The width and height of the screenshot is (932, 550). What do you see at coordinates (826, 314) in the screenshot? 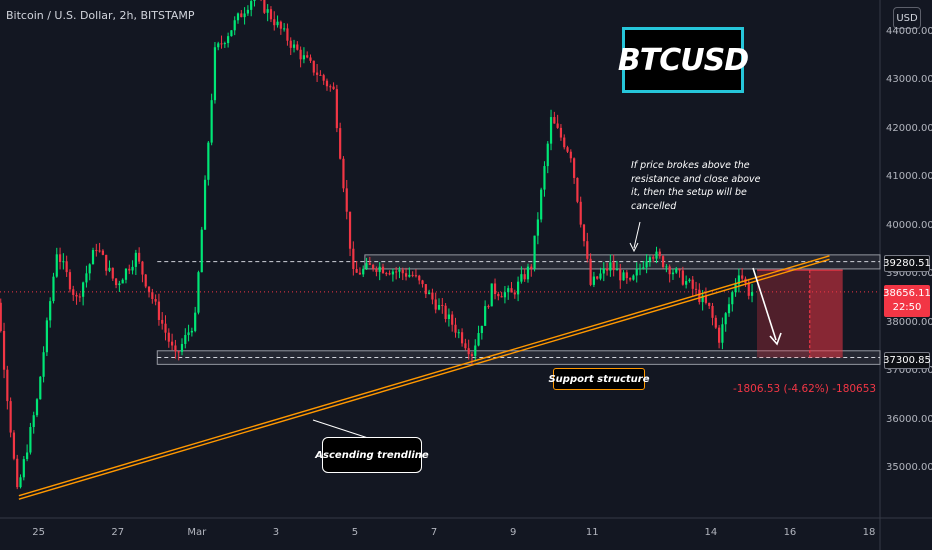
I see `short-position-shade` at bounding box center [826, 314].